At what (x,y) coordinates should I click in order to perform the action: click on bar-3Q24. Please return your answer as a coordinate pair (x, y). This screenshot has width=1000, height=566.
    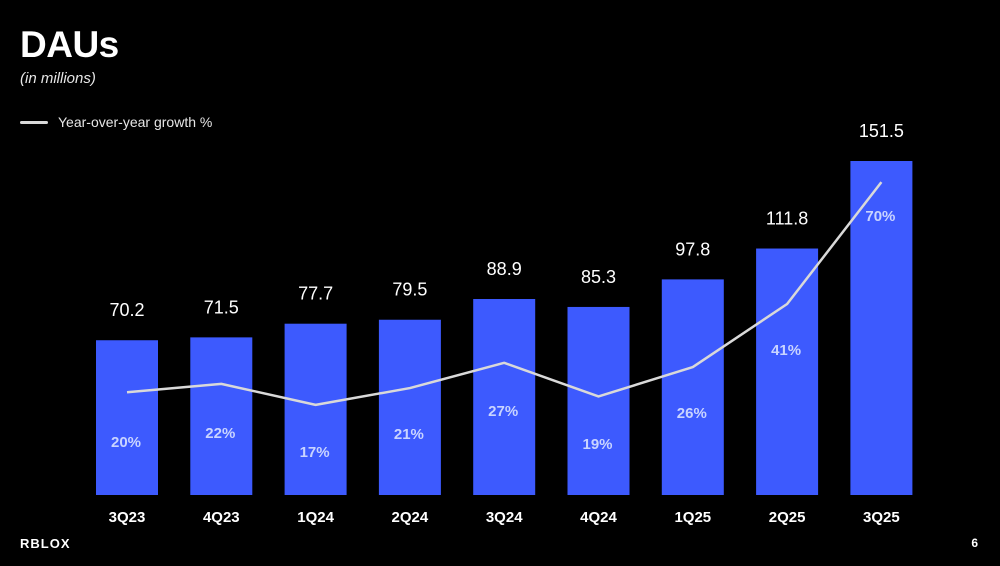
    Looking at the image, I should click on (504, 397).